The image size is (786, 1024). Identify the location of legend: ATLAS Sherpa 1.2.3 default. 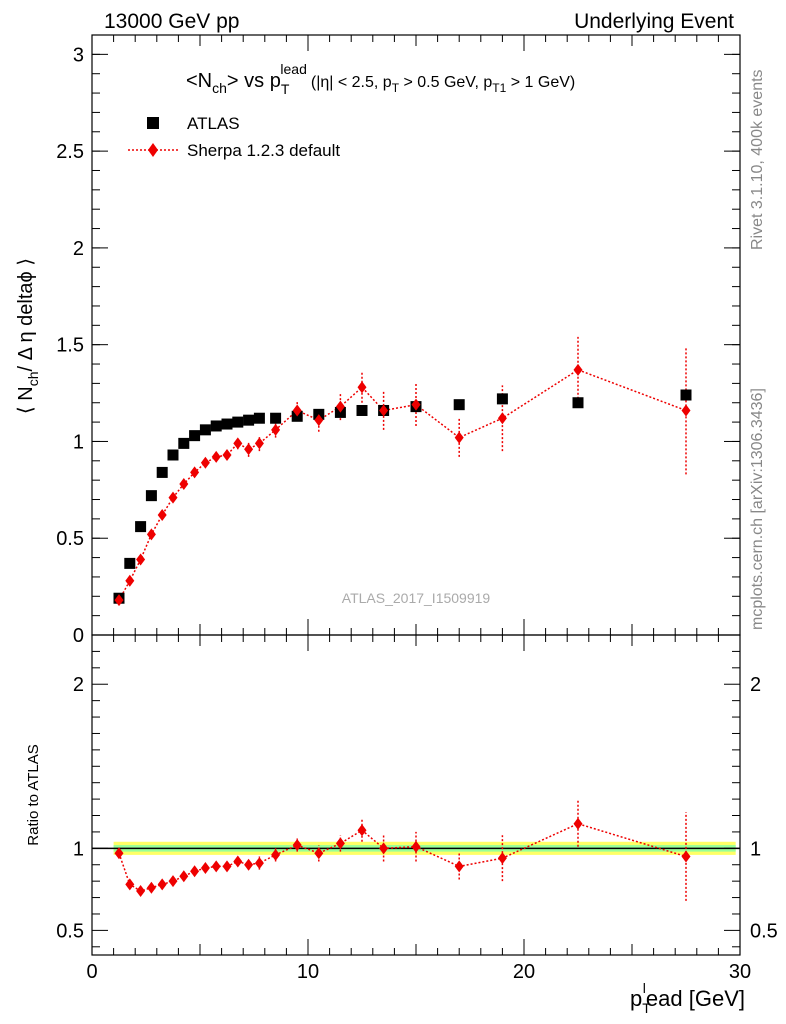
(234, 137).